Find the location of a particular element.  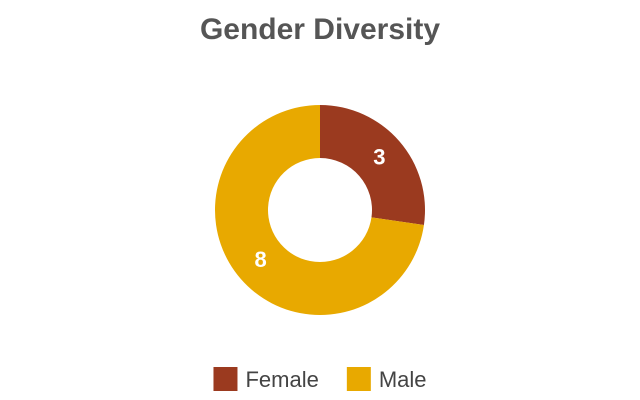

chart-title: Gender Diversity is located at coordinates (320, 29).